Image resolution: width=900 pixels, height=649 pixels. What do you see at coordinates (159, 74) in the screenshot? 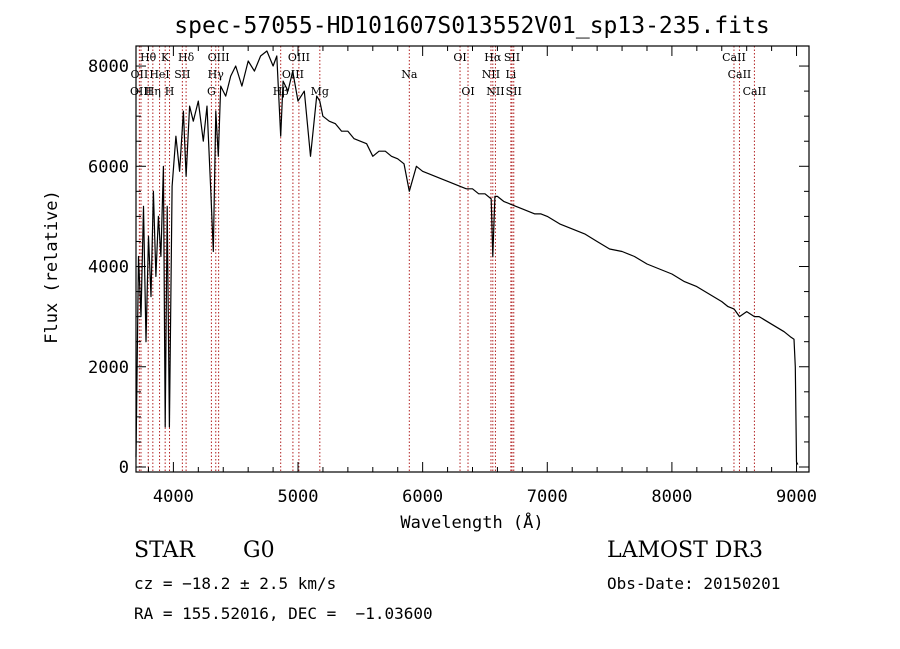
I see `spectral-line-label-4: HeI` at bounding box center [159, 74].